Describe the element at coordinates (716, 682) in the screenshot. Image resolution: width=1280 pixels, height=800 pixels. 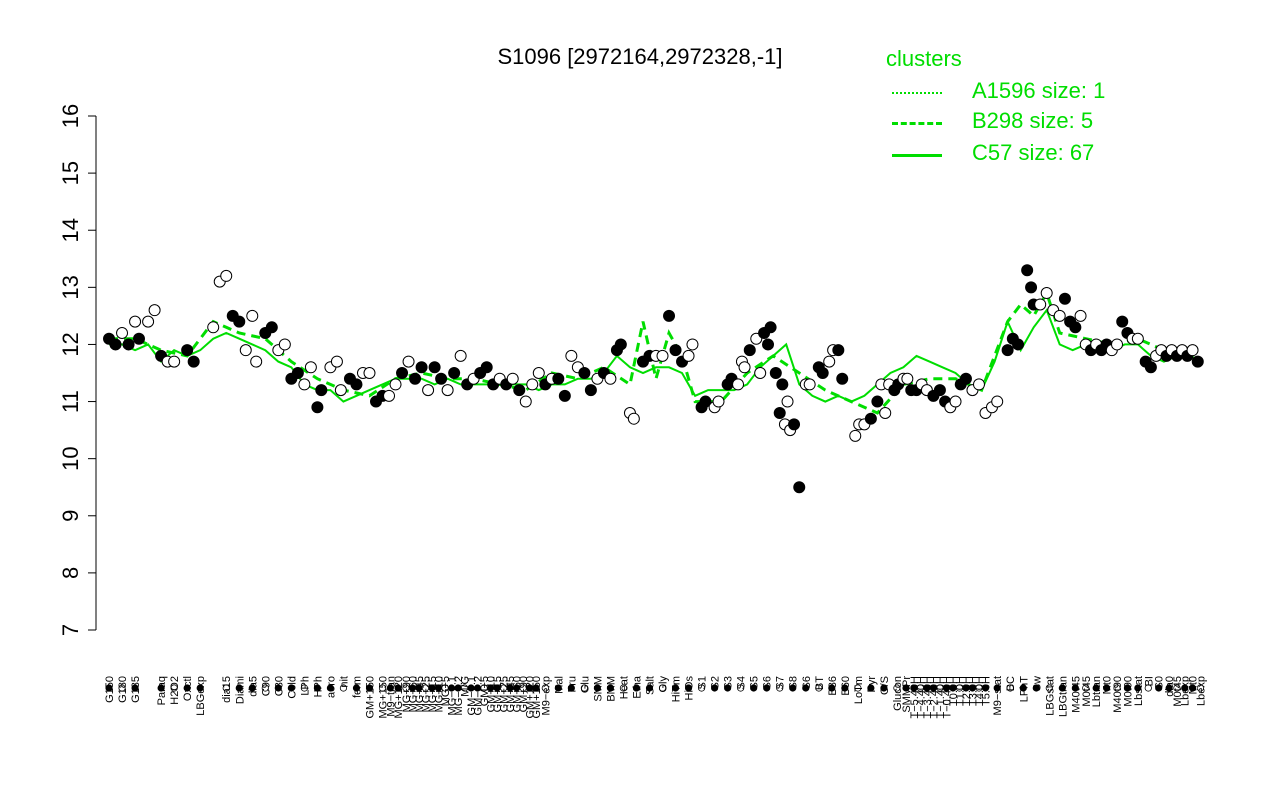
I see `x-tick-label: S2` at that location.